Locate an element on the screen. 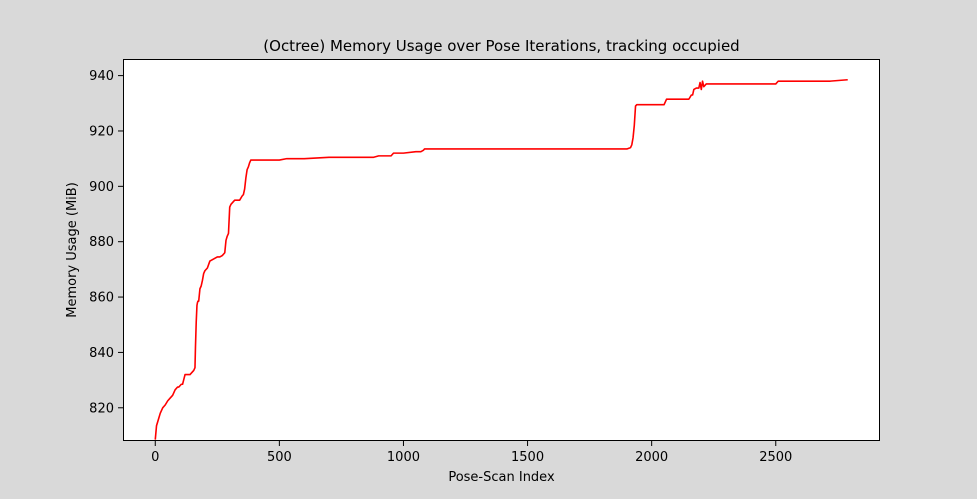  x-axis-label: Pose-Scan Index is located at coordinates (501, 477).